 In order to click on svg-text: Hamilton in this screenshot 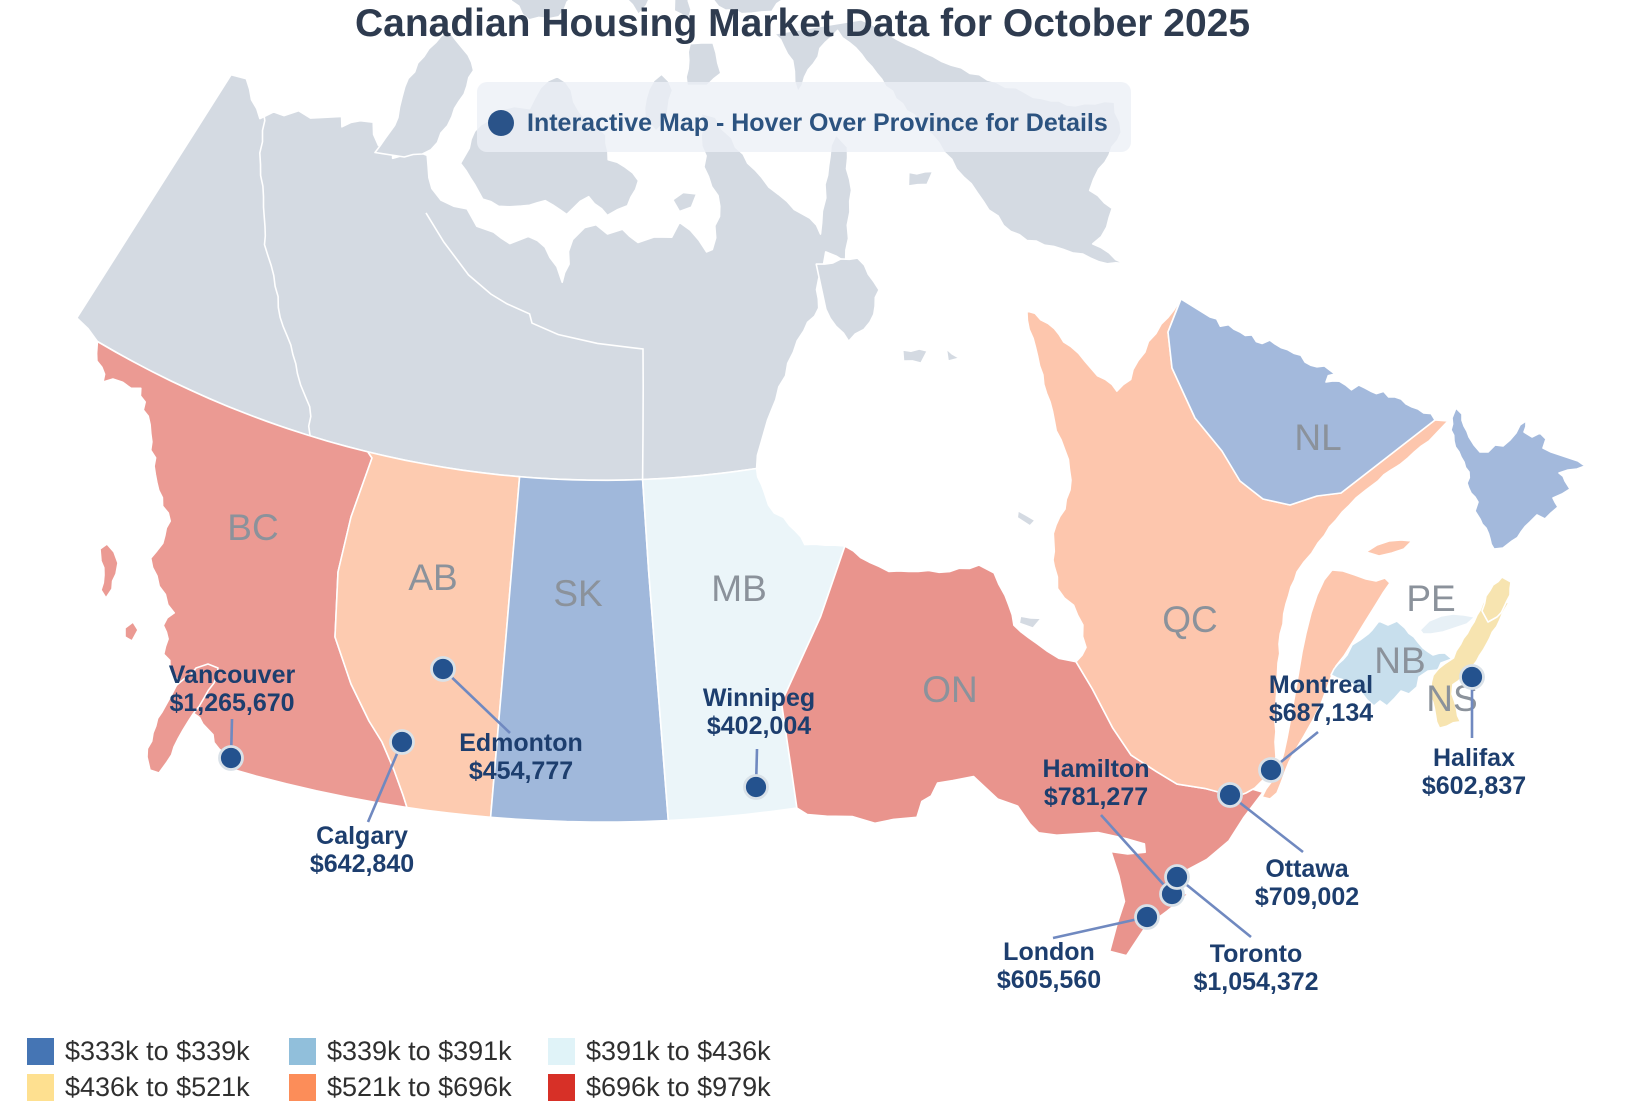, I will do `click(1096, 769)`.